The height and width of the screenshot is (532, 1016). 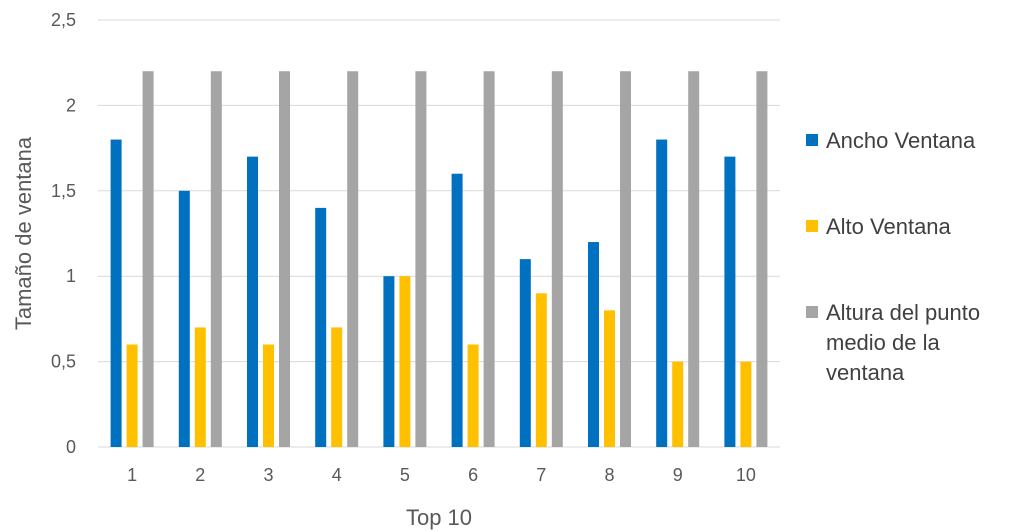 I want to click on y-tick-label: 0, so click(x=71, y=447).